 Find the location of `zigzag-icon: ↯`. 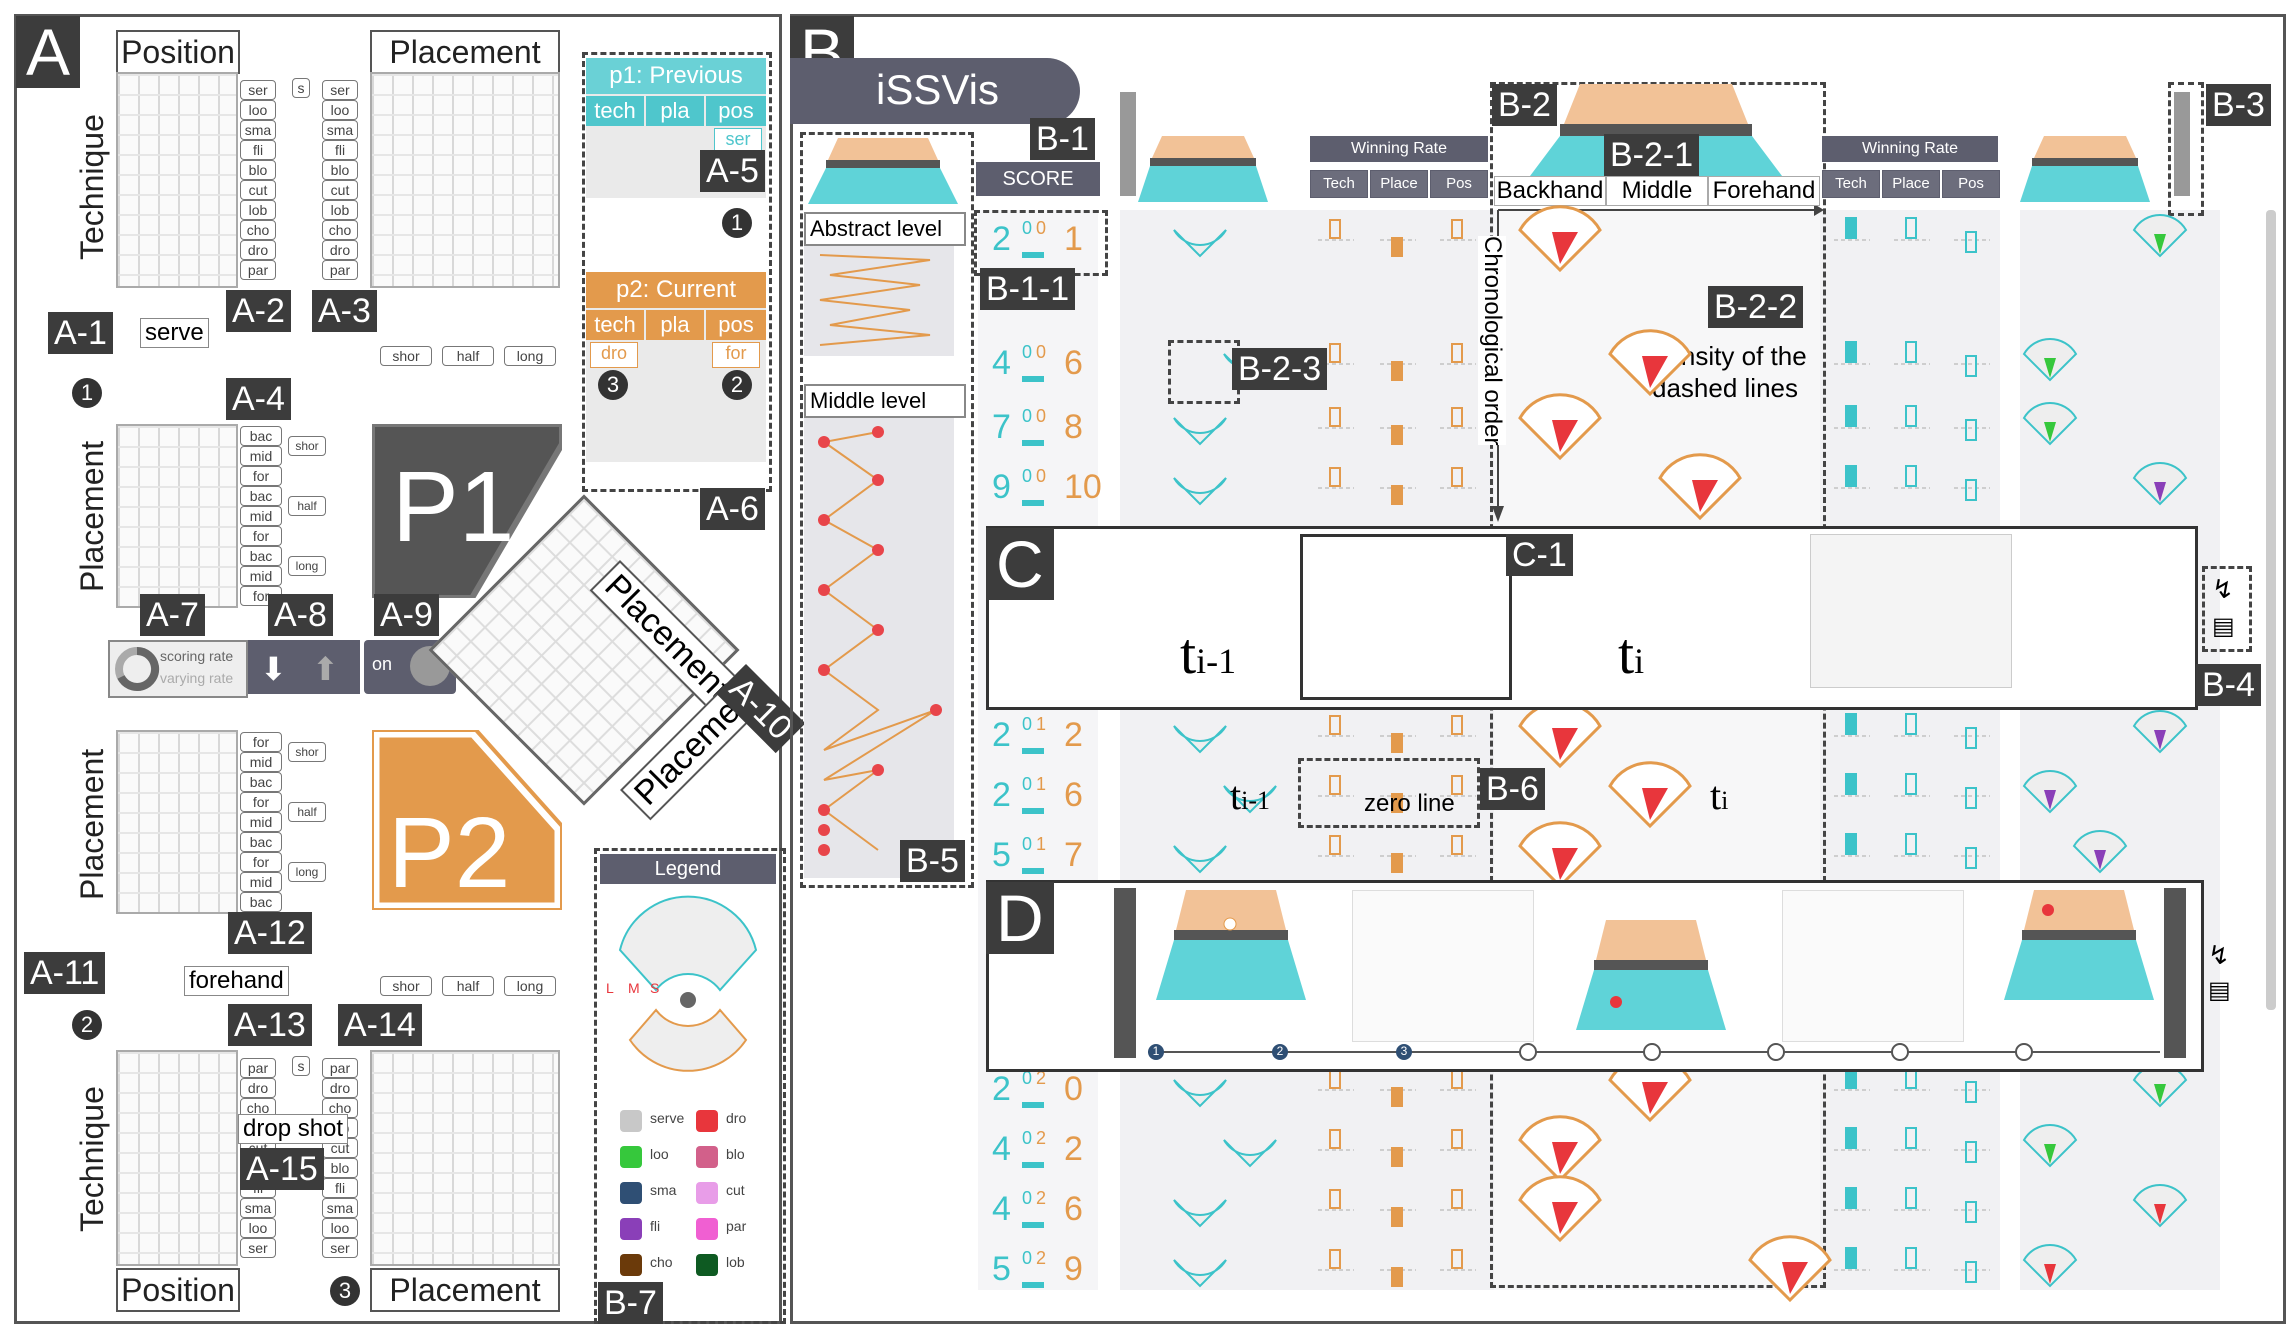

zigzag-icon: ↯ is located at coordinates (2223, 589).